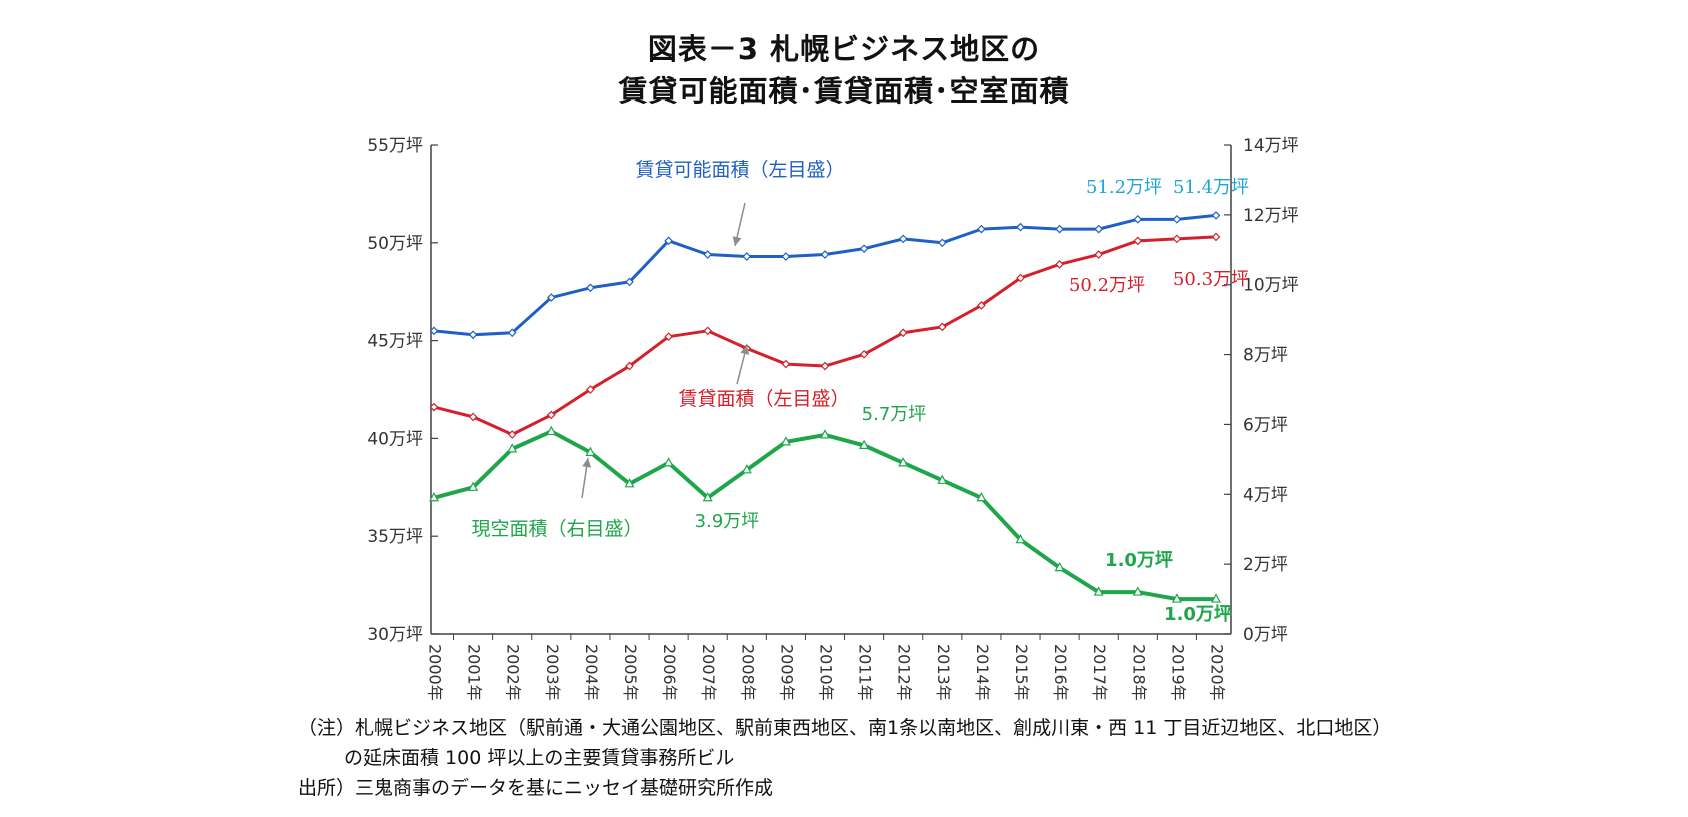 The image size is (1688, 817). What do you see at coordinates (1217, 672) in the screenshot?
I see `x-axis-tick-label: 2020年` at bounding box center [1217, 672].